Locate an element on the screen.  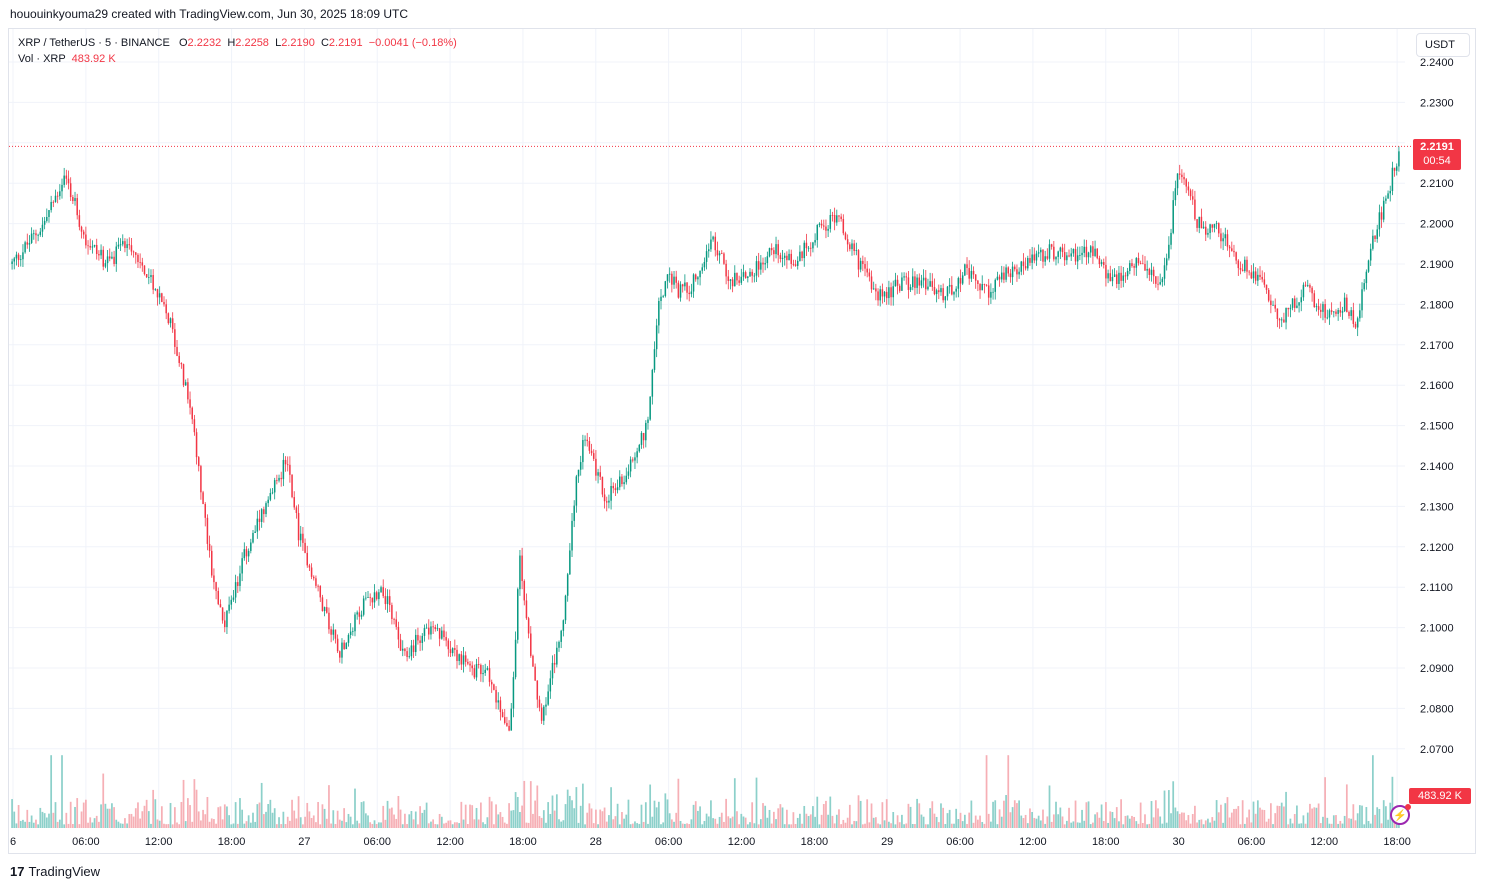
symbol-title: XRP / TetherUS · 5 · BINANCE is located at coordinates (94, 43).